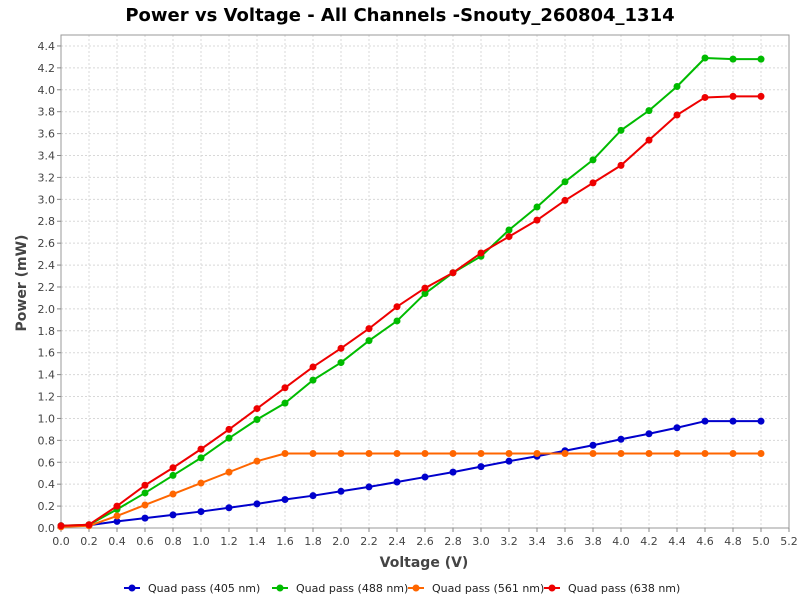 This screenshot has height=600, width=800. What do you see at coordinates (47, 309) in the screenshot?
I see `y-tick-label: 2.0` at bounding box center [47, 309].